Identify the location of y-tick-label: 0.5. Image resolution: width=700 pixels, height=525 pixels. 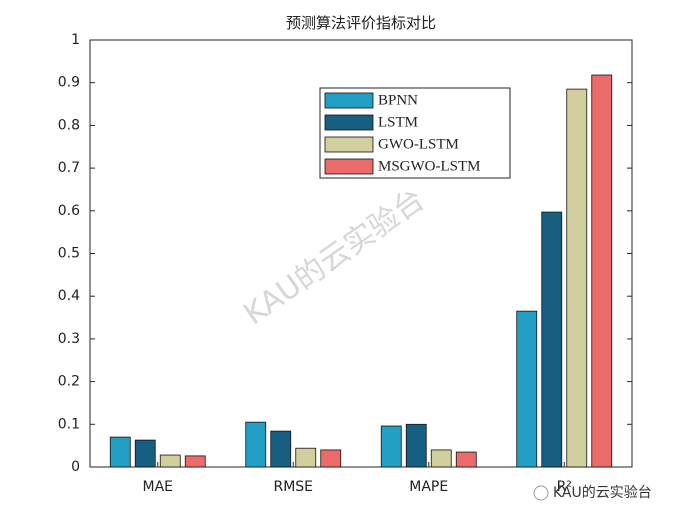
(69, 254).